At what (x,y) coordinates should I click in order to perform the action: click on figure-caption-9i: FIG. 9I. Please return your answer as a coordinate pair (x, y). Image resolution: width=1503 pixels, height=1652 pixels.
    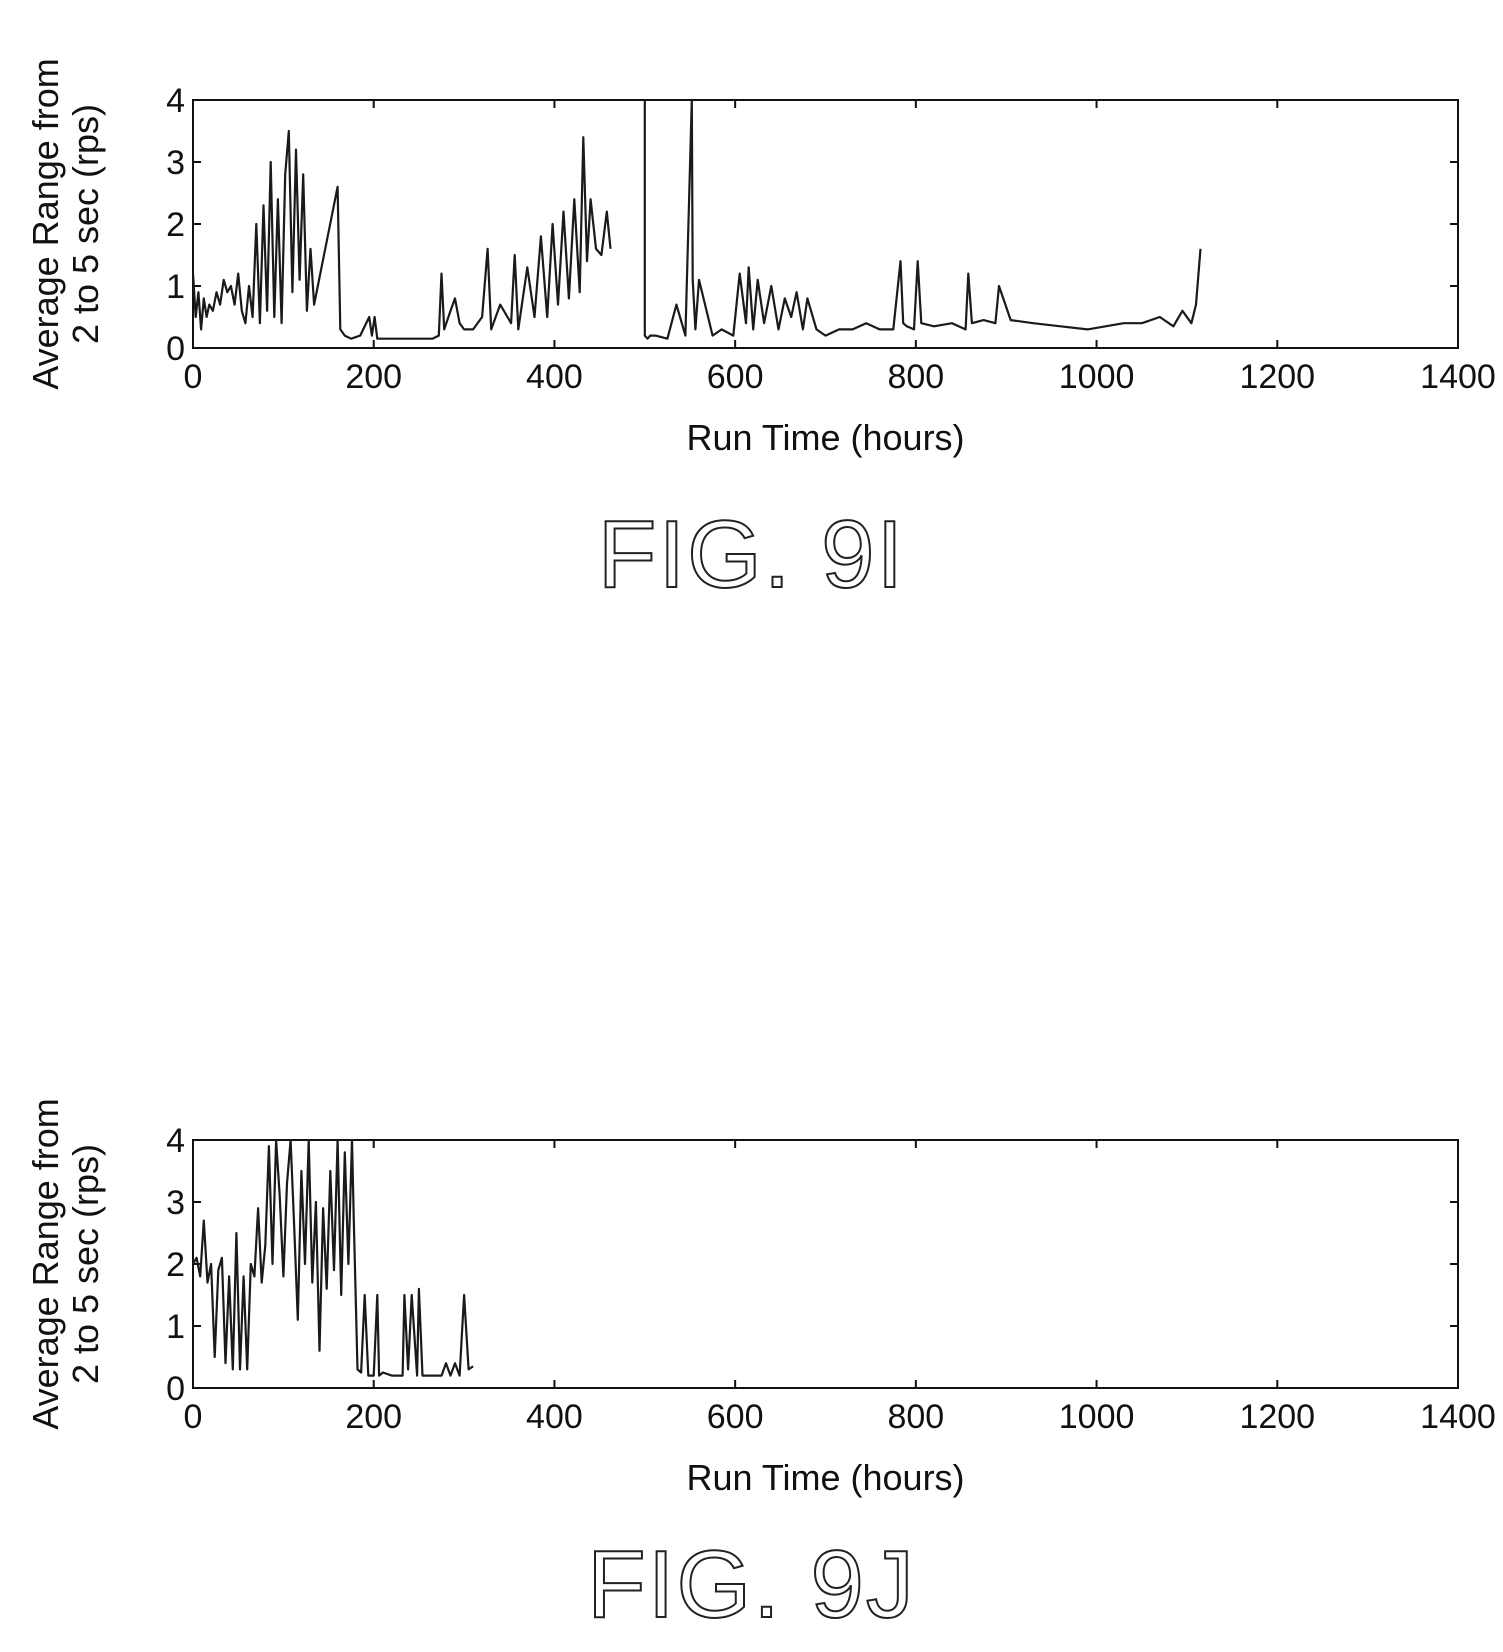
    Looking at the image, I should click on (751, 554).